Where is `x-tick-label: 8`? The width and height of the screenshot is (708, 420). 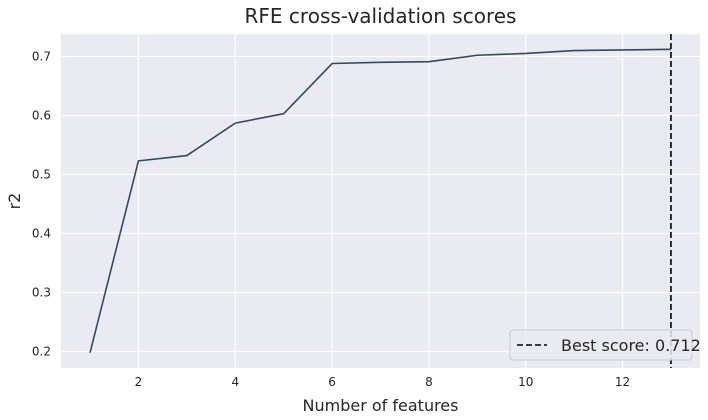 x-tick-label: 8 is located at coordinates (429, 382).